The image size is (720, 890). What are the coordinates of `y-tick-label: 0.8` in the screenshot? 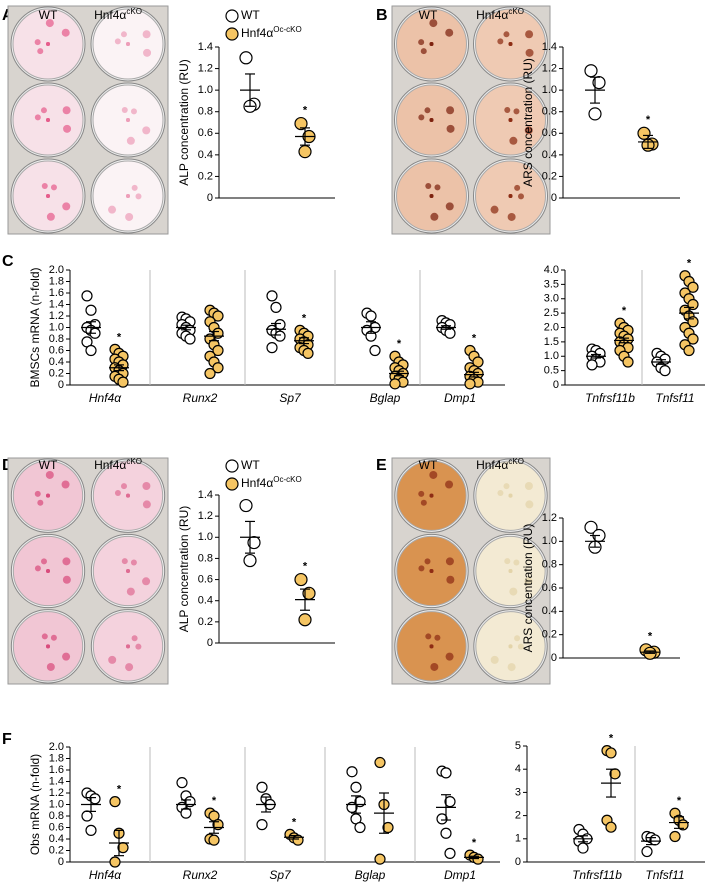 It's located at (56, 339).